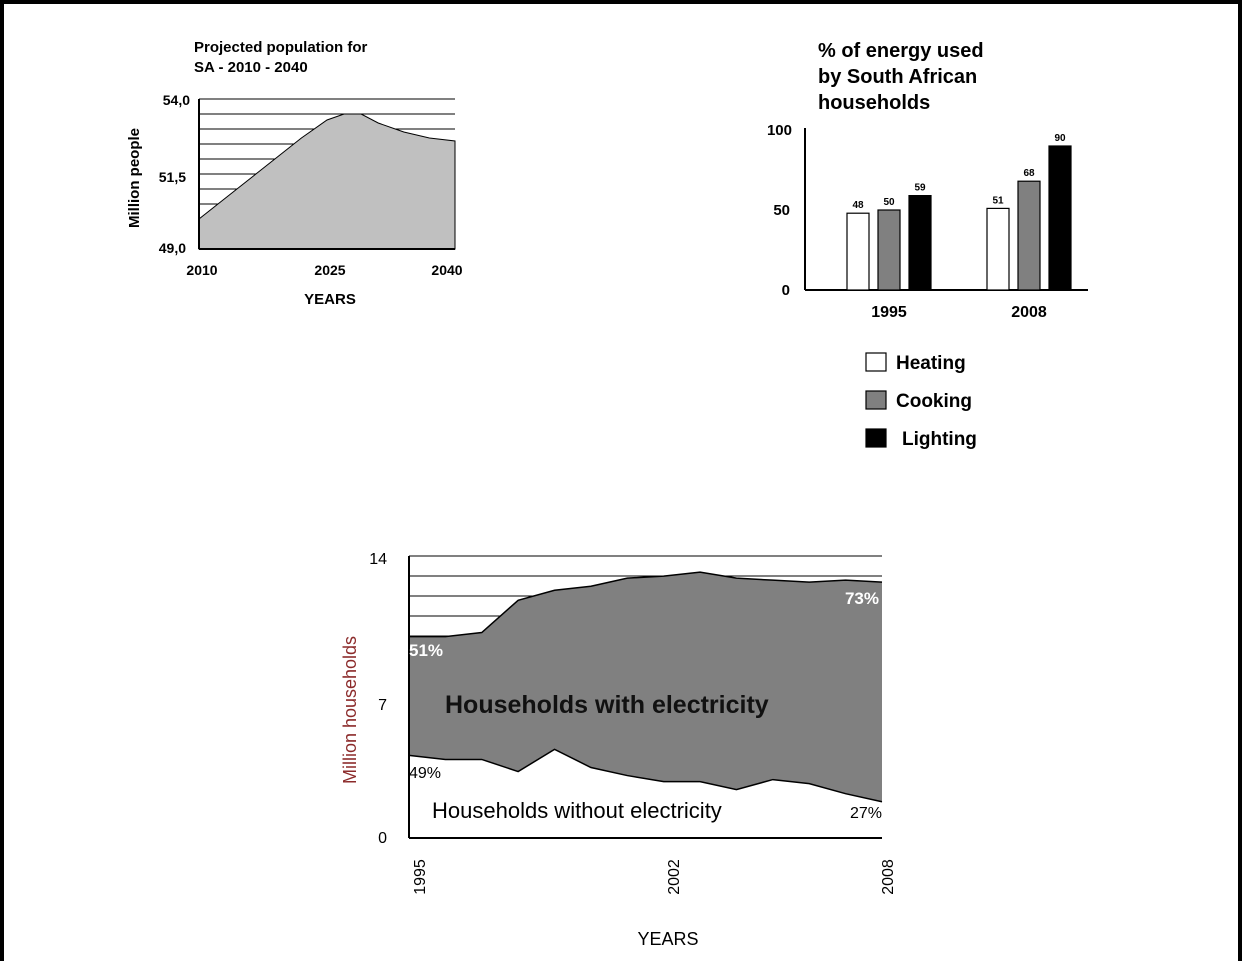  I want to click on population-title-line-1: Projected population for, so click(280, 47).